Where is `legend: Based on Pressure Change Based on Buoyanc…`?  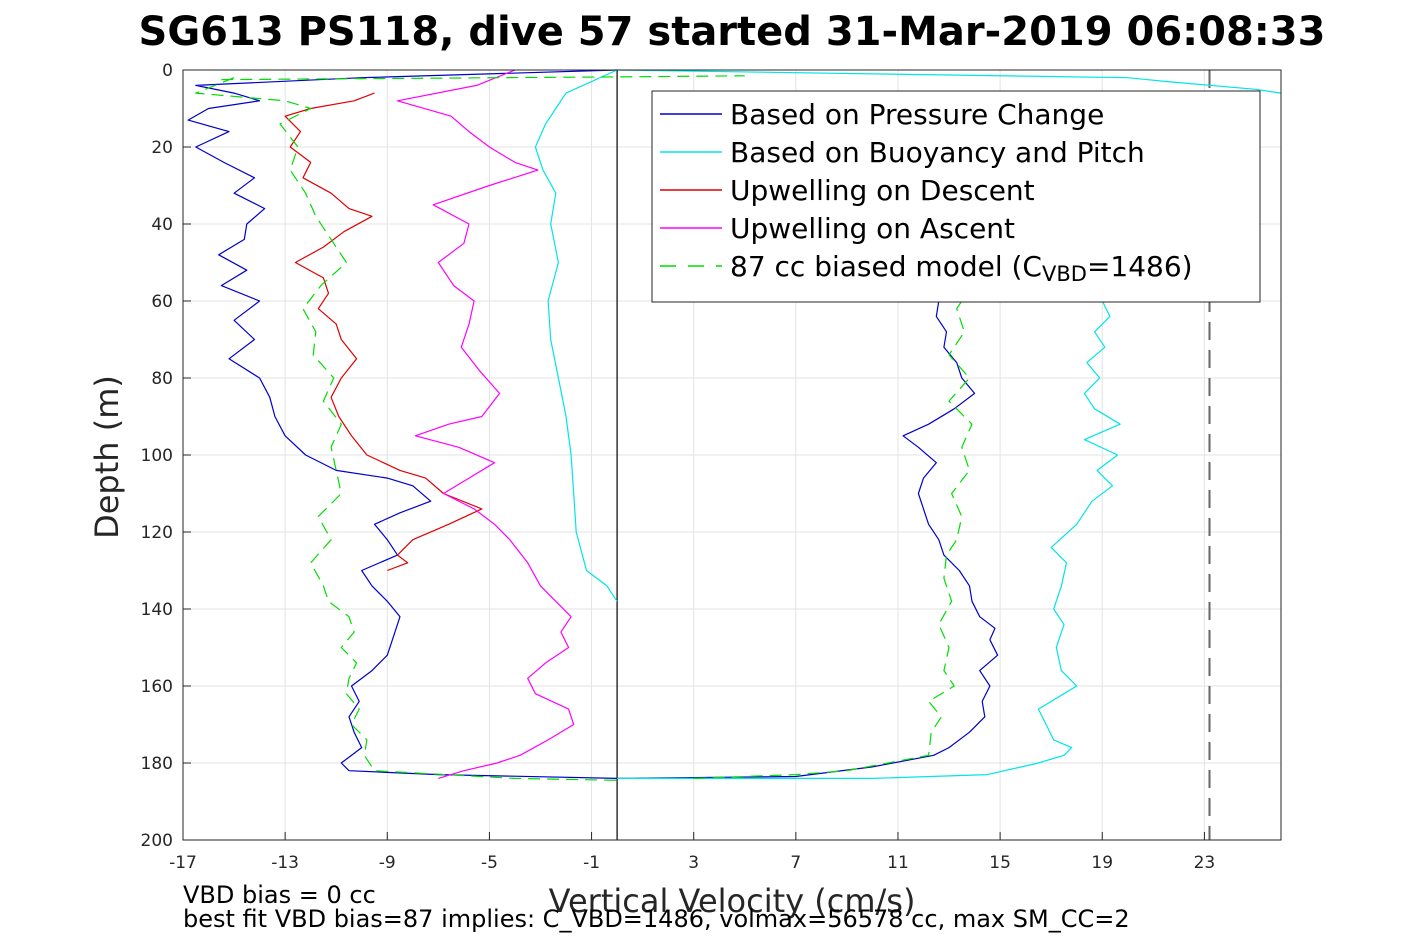 legend: Based on Pressure Change Based on Buoyanc… is located at coordinates (956, 196).